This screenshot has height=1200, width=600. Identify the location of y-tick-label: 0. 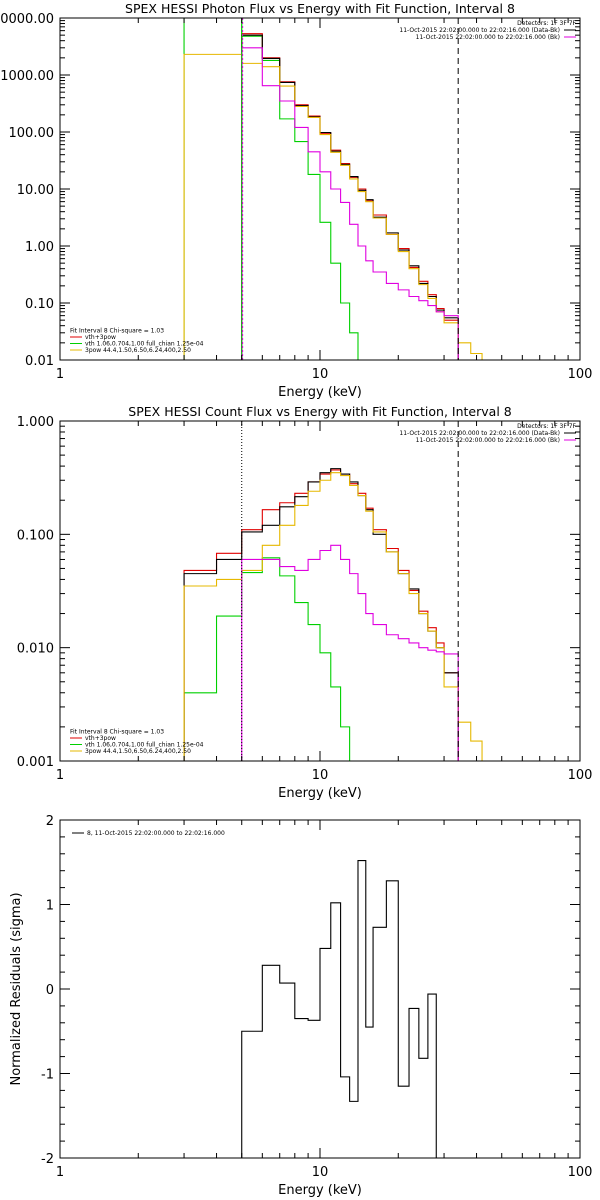
(50, 990).